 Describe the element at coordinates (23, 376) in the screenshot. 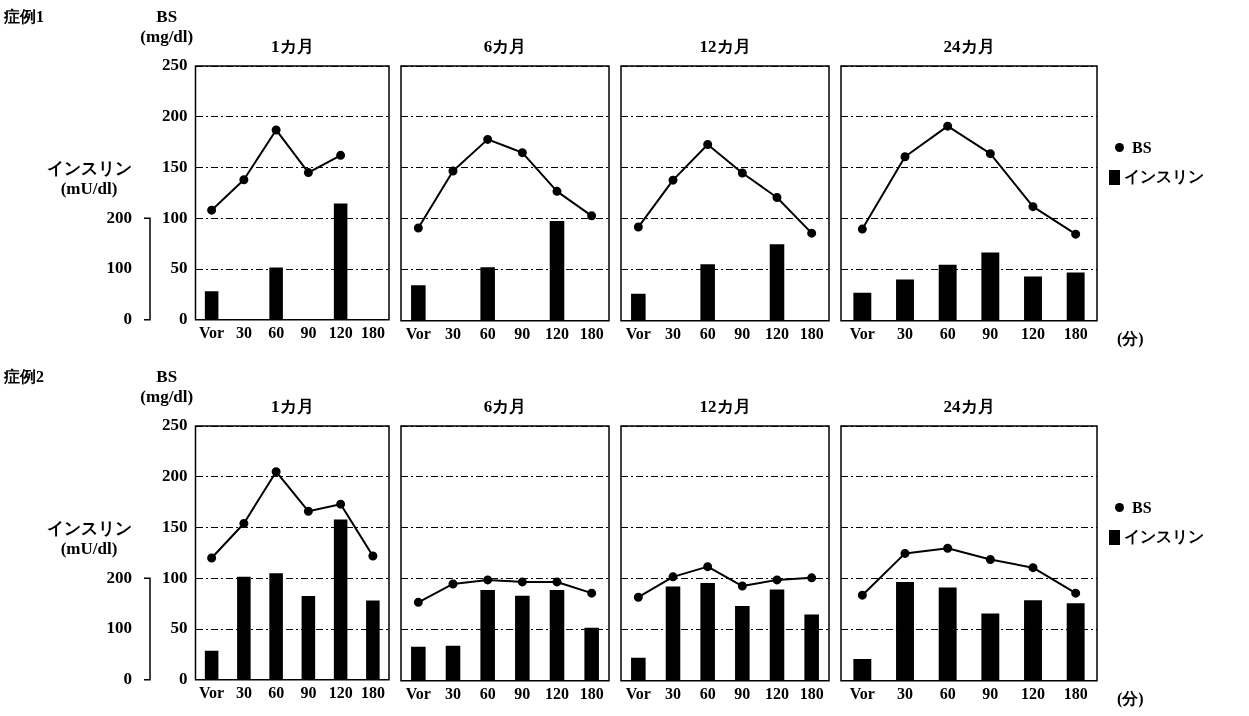

I see `text: 症例2` at that location.